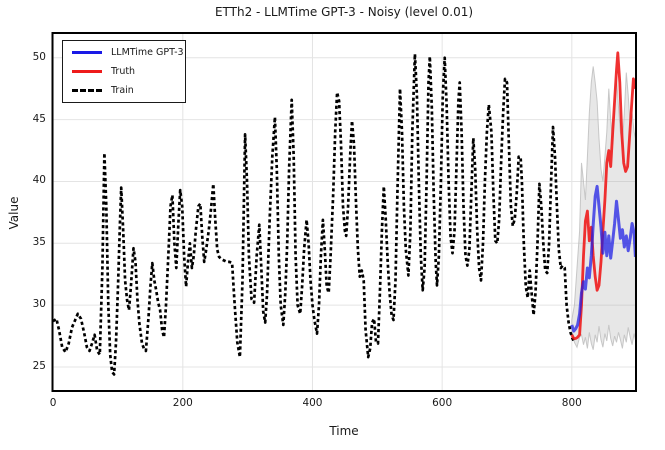 This screenshot has height=450, width=665. Describe the element at coordinates (87, 71) in the screenshot. I see `truth-line-swatch` at that location.